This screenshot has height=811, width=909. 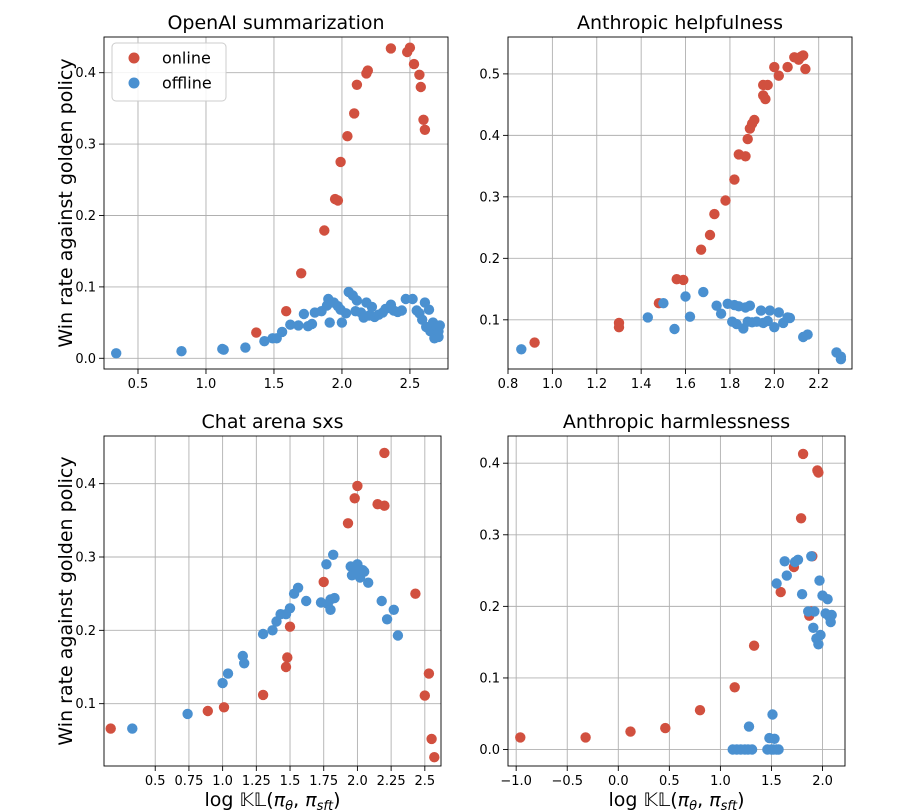 What do you see at coordinates (680, 23) in the screenshot?
I see `chart-title: Anthropic helpfulness` at bounding box center [680, 23].